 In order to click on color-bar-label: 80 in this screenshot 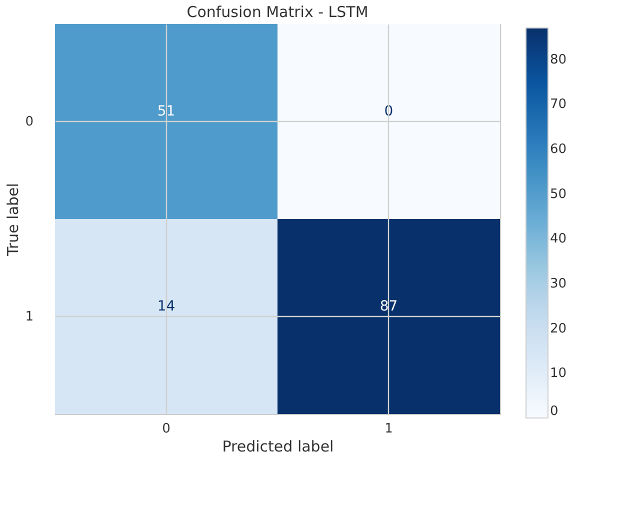, I will do `click(558, 60)`.